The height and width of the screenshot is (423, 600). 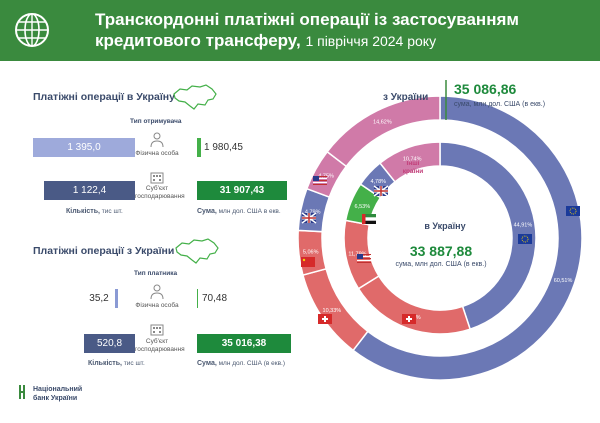 What do you see at coordinates (382, 122) in the screenshot?
I see `outer-slice-label-5: 14,62%` at bounding box center [382, 122].